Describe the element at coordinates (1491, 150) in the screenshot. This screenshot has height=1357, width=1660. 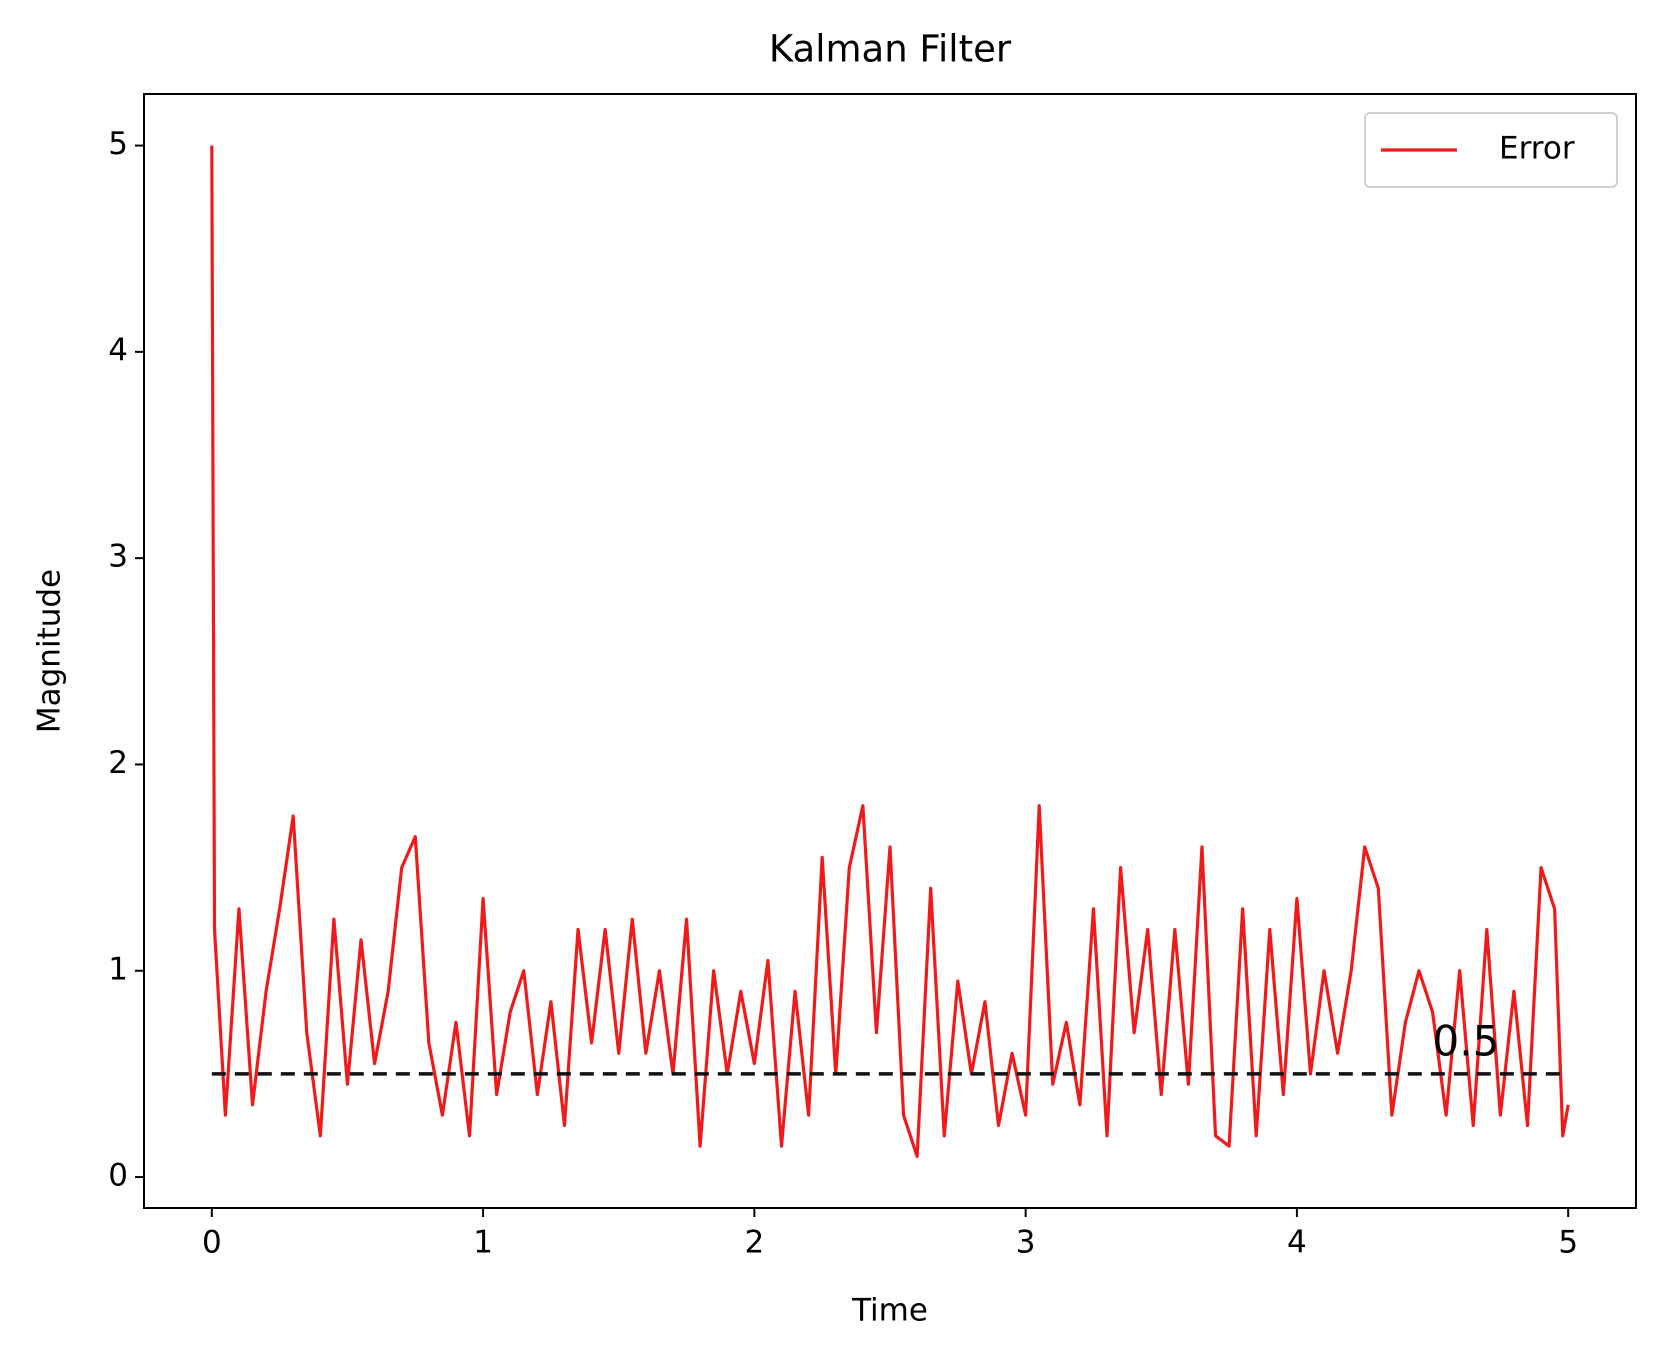
I see `legend-box` at that location.